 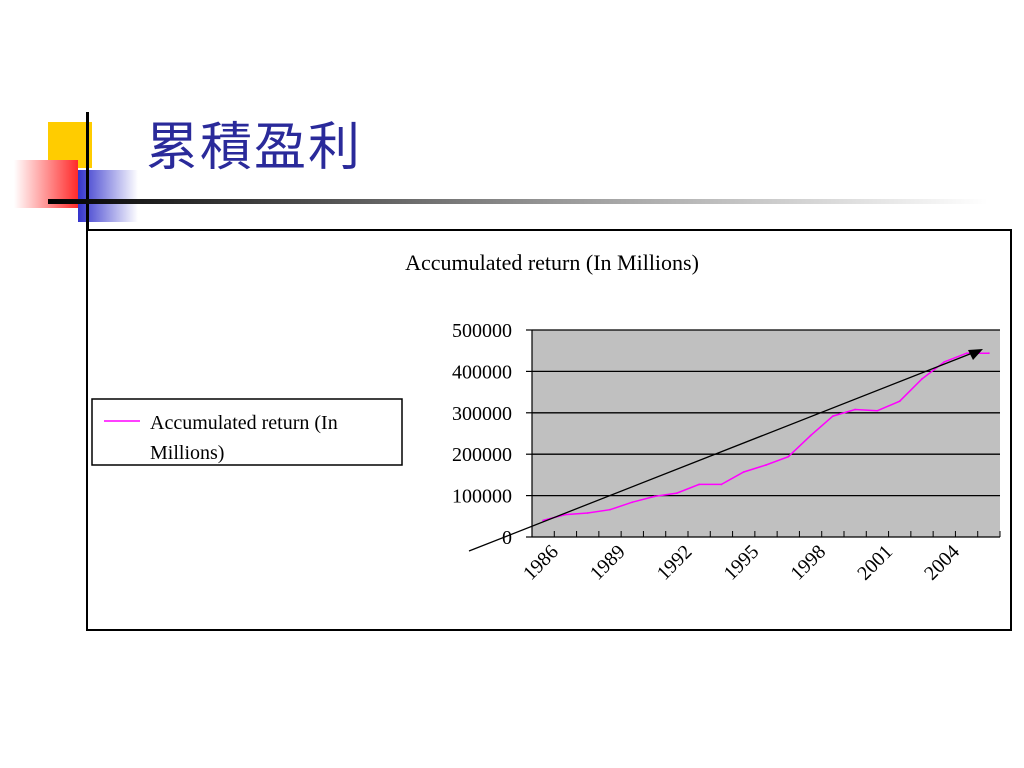 I want to click on x-tick-label: 1986, so click(x=541, y=563).